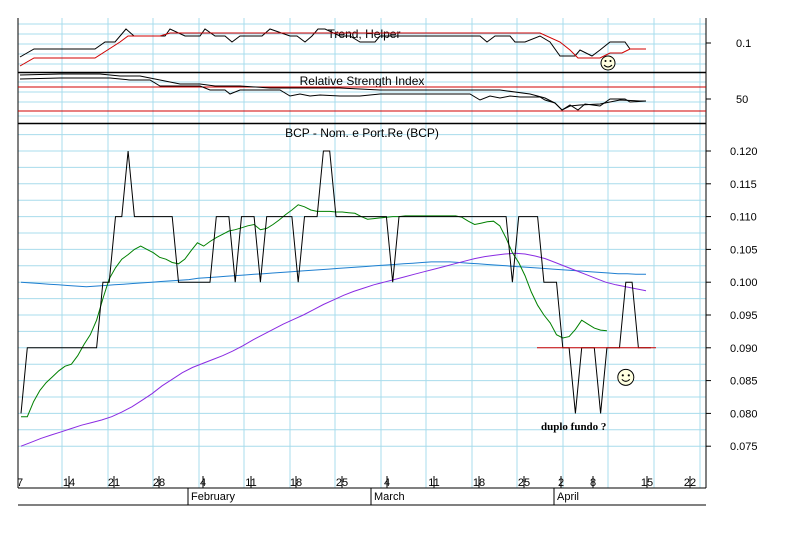 Image resolution: width=785 pixels, height=533 pixels. Describe the element at coordinates (364, 34) in the screenshot. I see `trend-panel-title: Trend, Helper` at that location.